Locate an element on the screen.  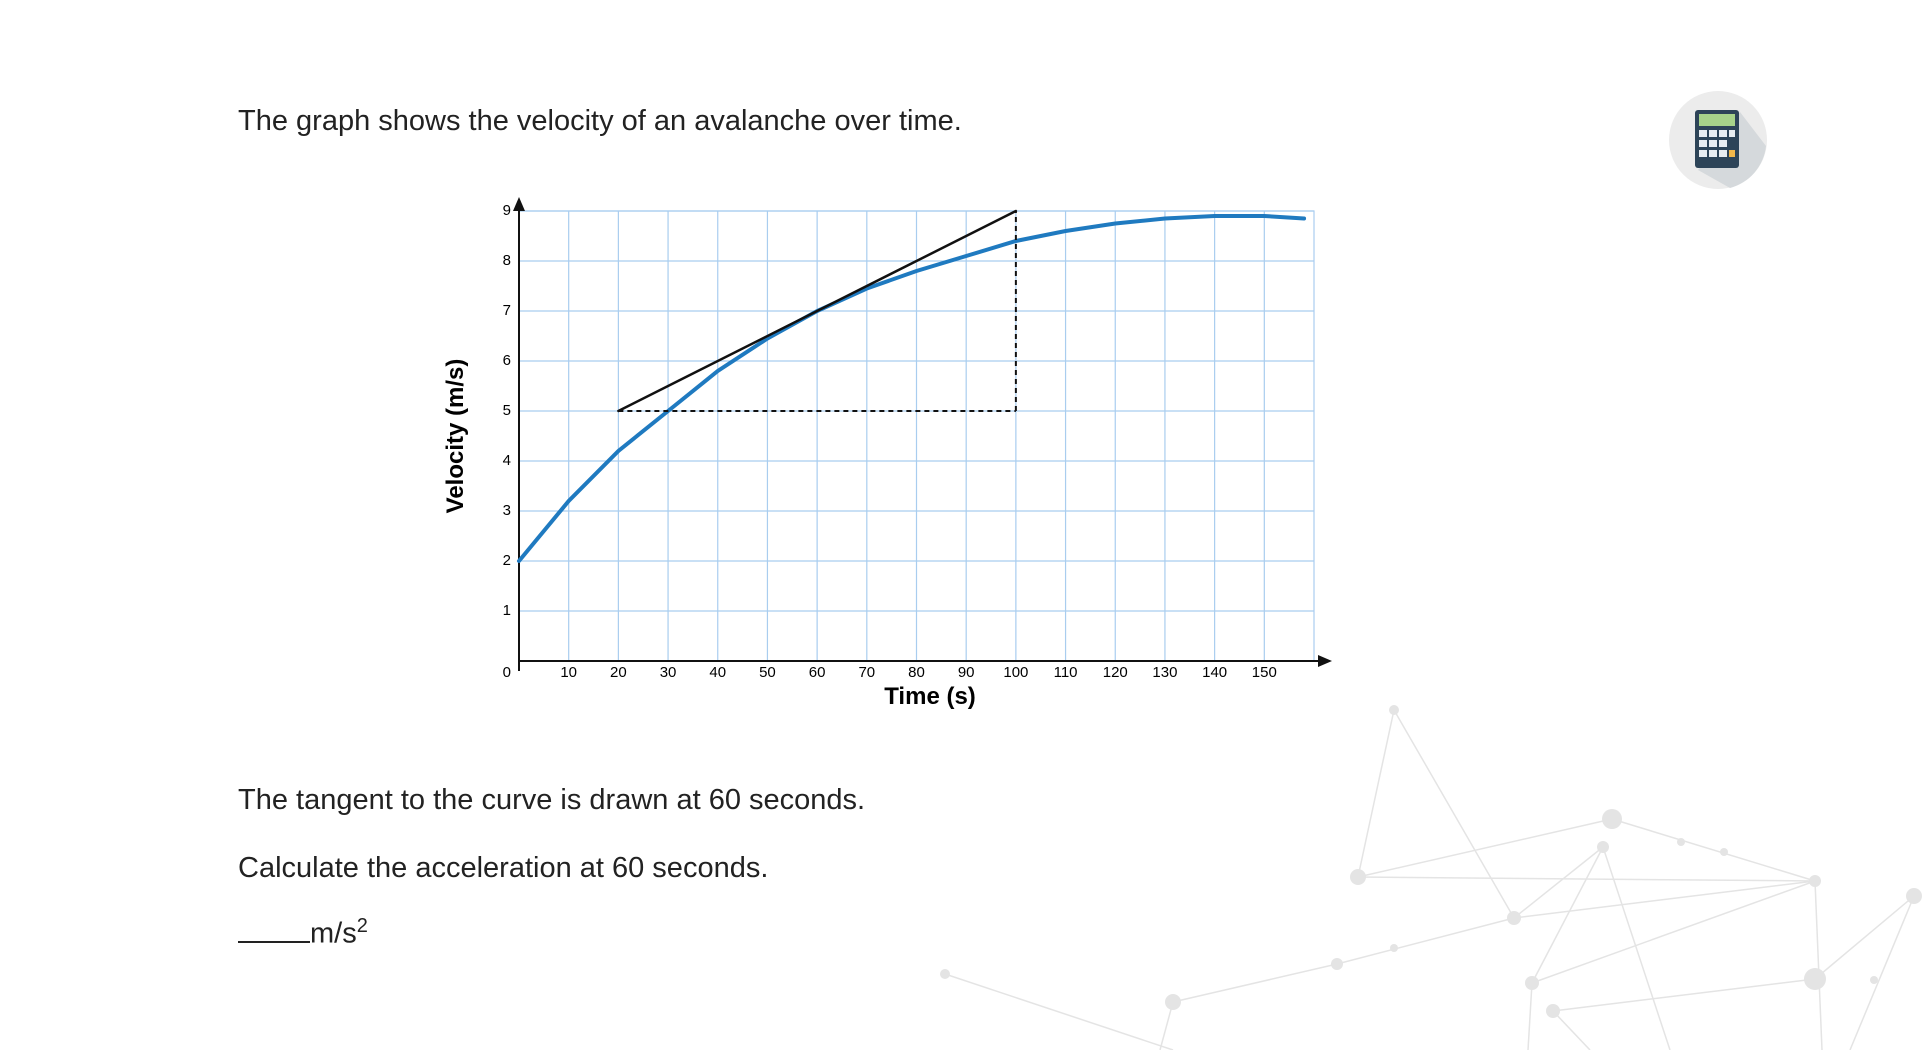
answer-blank is located at coordinates (274, 941).